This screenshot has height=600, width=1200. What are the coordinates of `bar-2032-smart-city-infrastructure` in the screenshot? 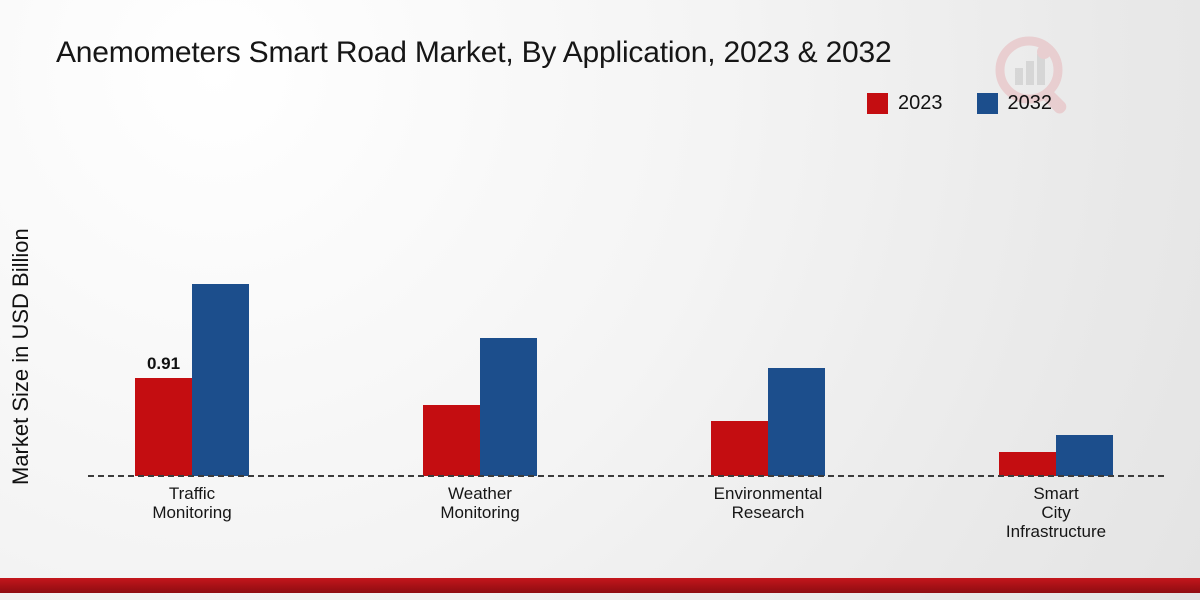 It's located at (1084, 455).